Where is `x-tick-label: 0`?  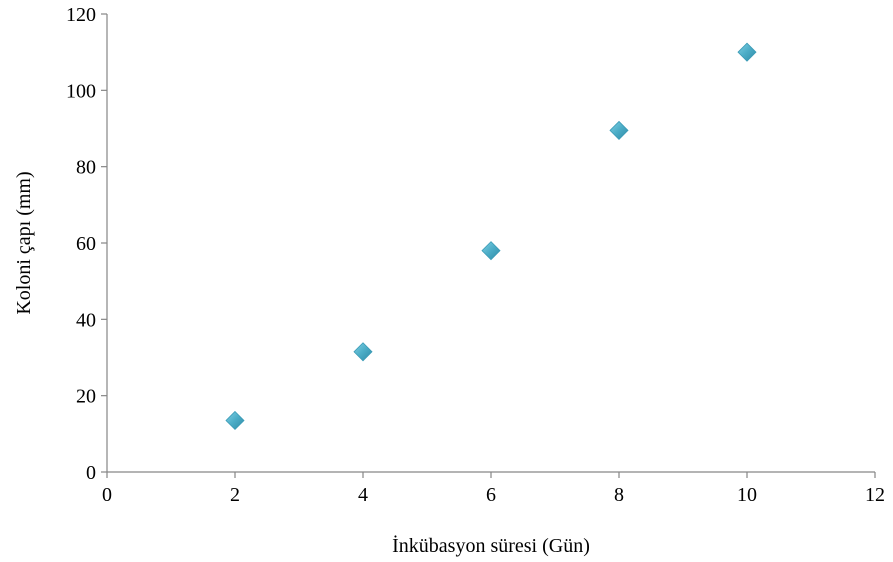
x-tick-label: 0 is located at coordinates (107, 495).